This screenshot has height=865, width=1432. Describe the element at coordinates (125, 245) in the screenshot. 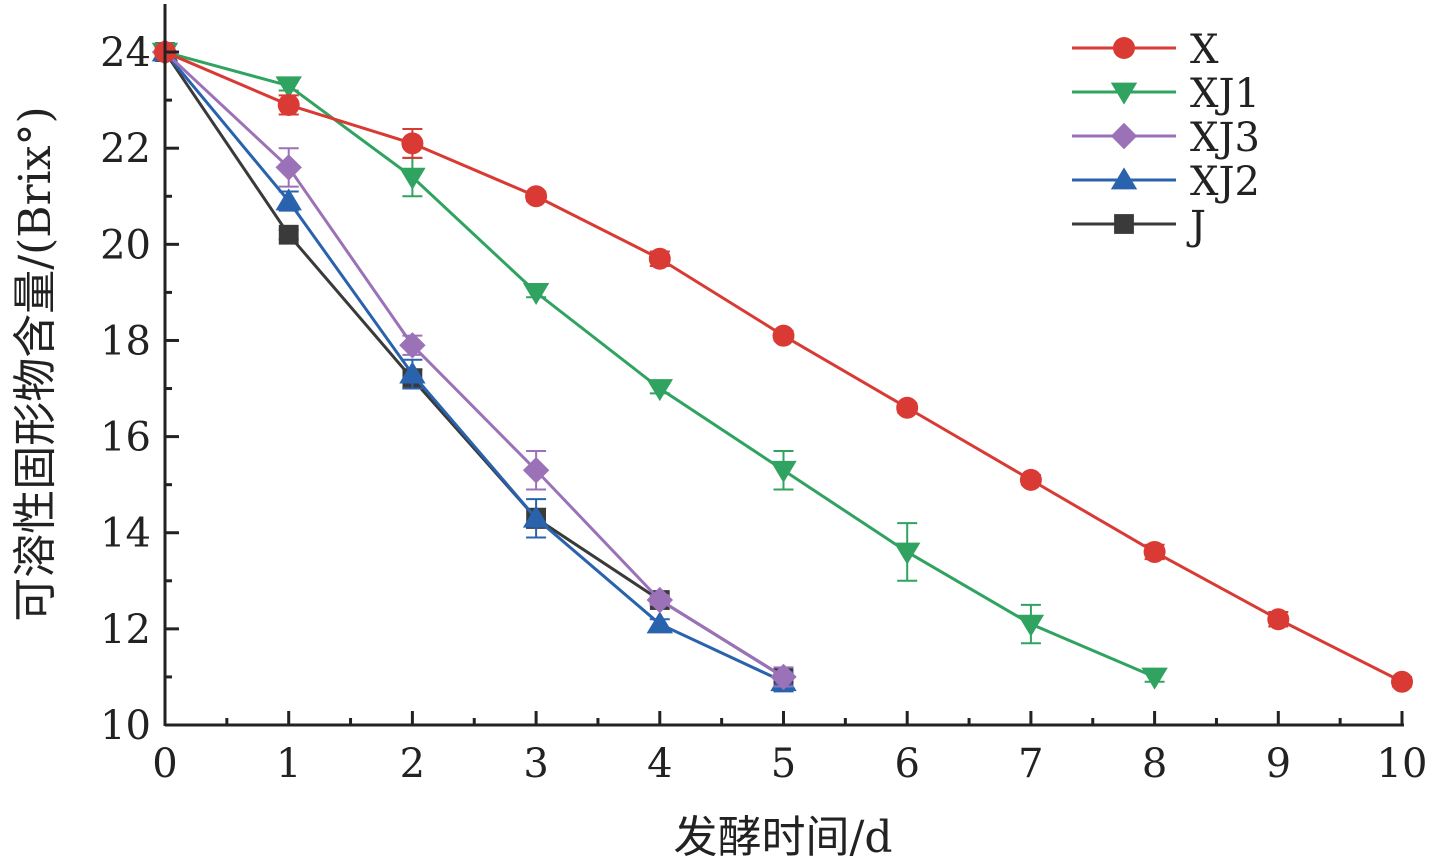

I see `y-tick-label: 20` at that location.